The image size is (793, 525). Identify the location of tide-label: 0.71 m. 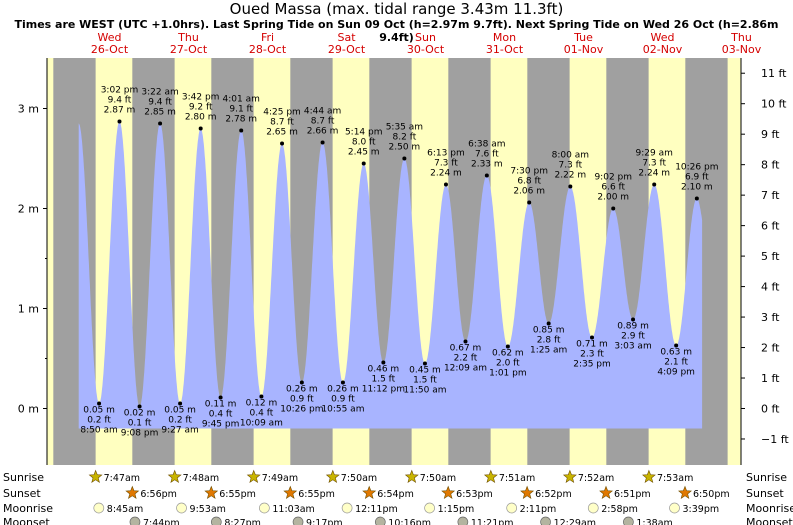
(592, 345).